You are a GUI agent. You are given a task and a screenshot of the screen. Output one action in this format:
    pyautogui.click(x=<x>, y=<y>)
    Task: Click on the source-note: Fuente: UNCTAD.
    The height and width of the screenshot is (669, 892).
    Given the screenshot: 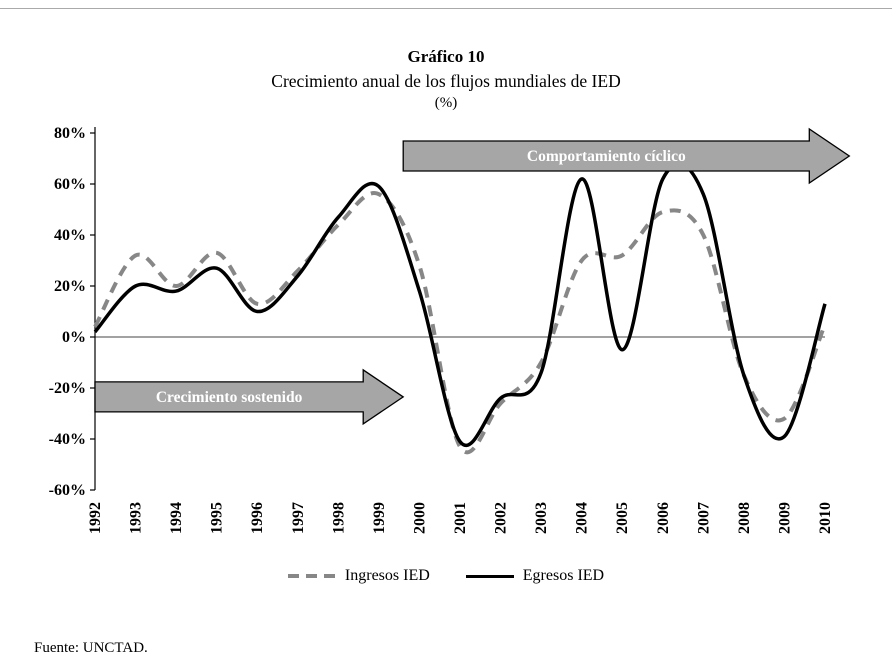 What is the action you would take?
    pyautogui.click(x=91, y=648)
    